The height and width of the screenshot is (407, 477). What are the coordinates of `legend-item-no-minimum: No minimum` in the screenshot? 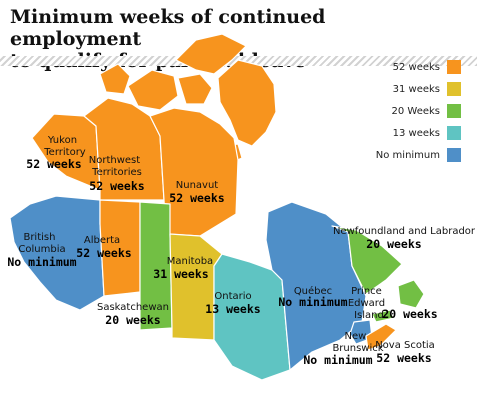 It's located at (418, 155).